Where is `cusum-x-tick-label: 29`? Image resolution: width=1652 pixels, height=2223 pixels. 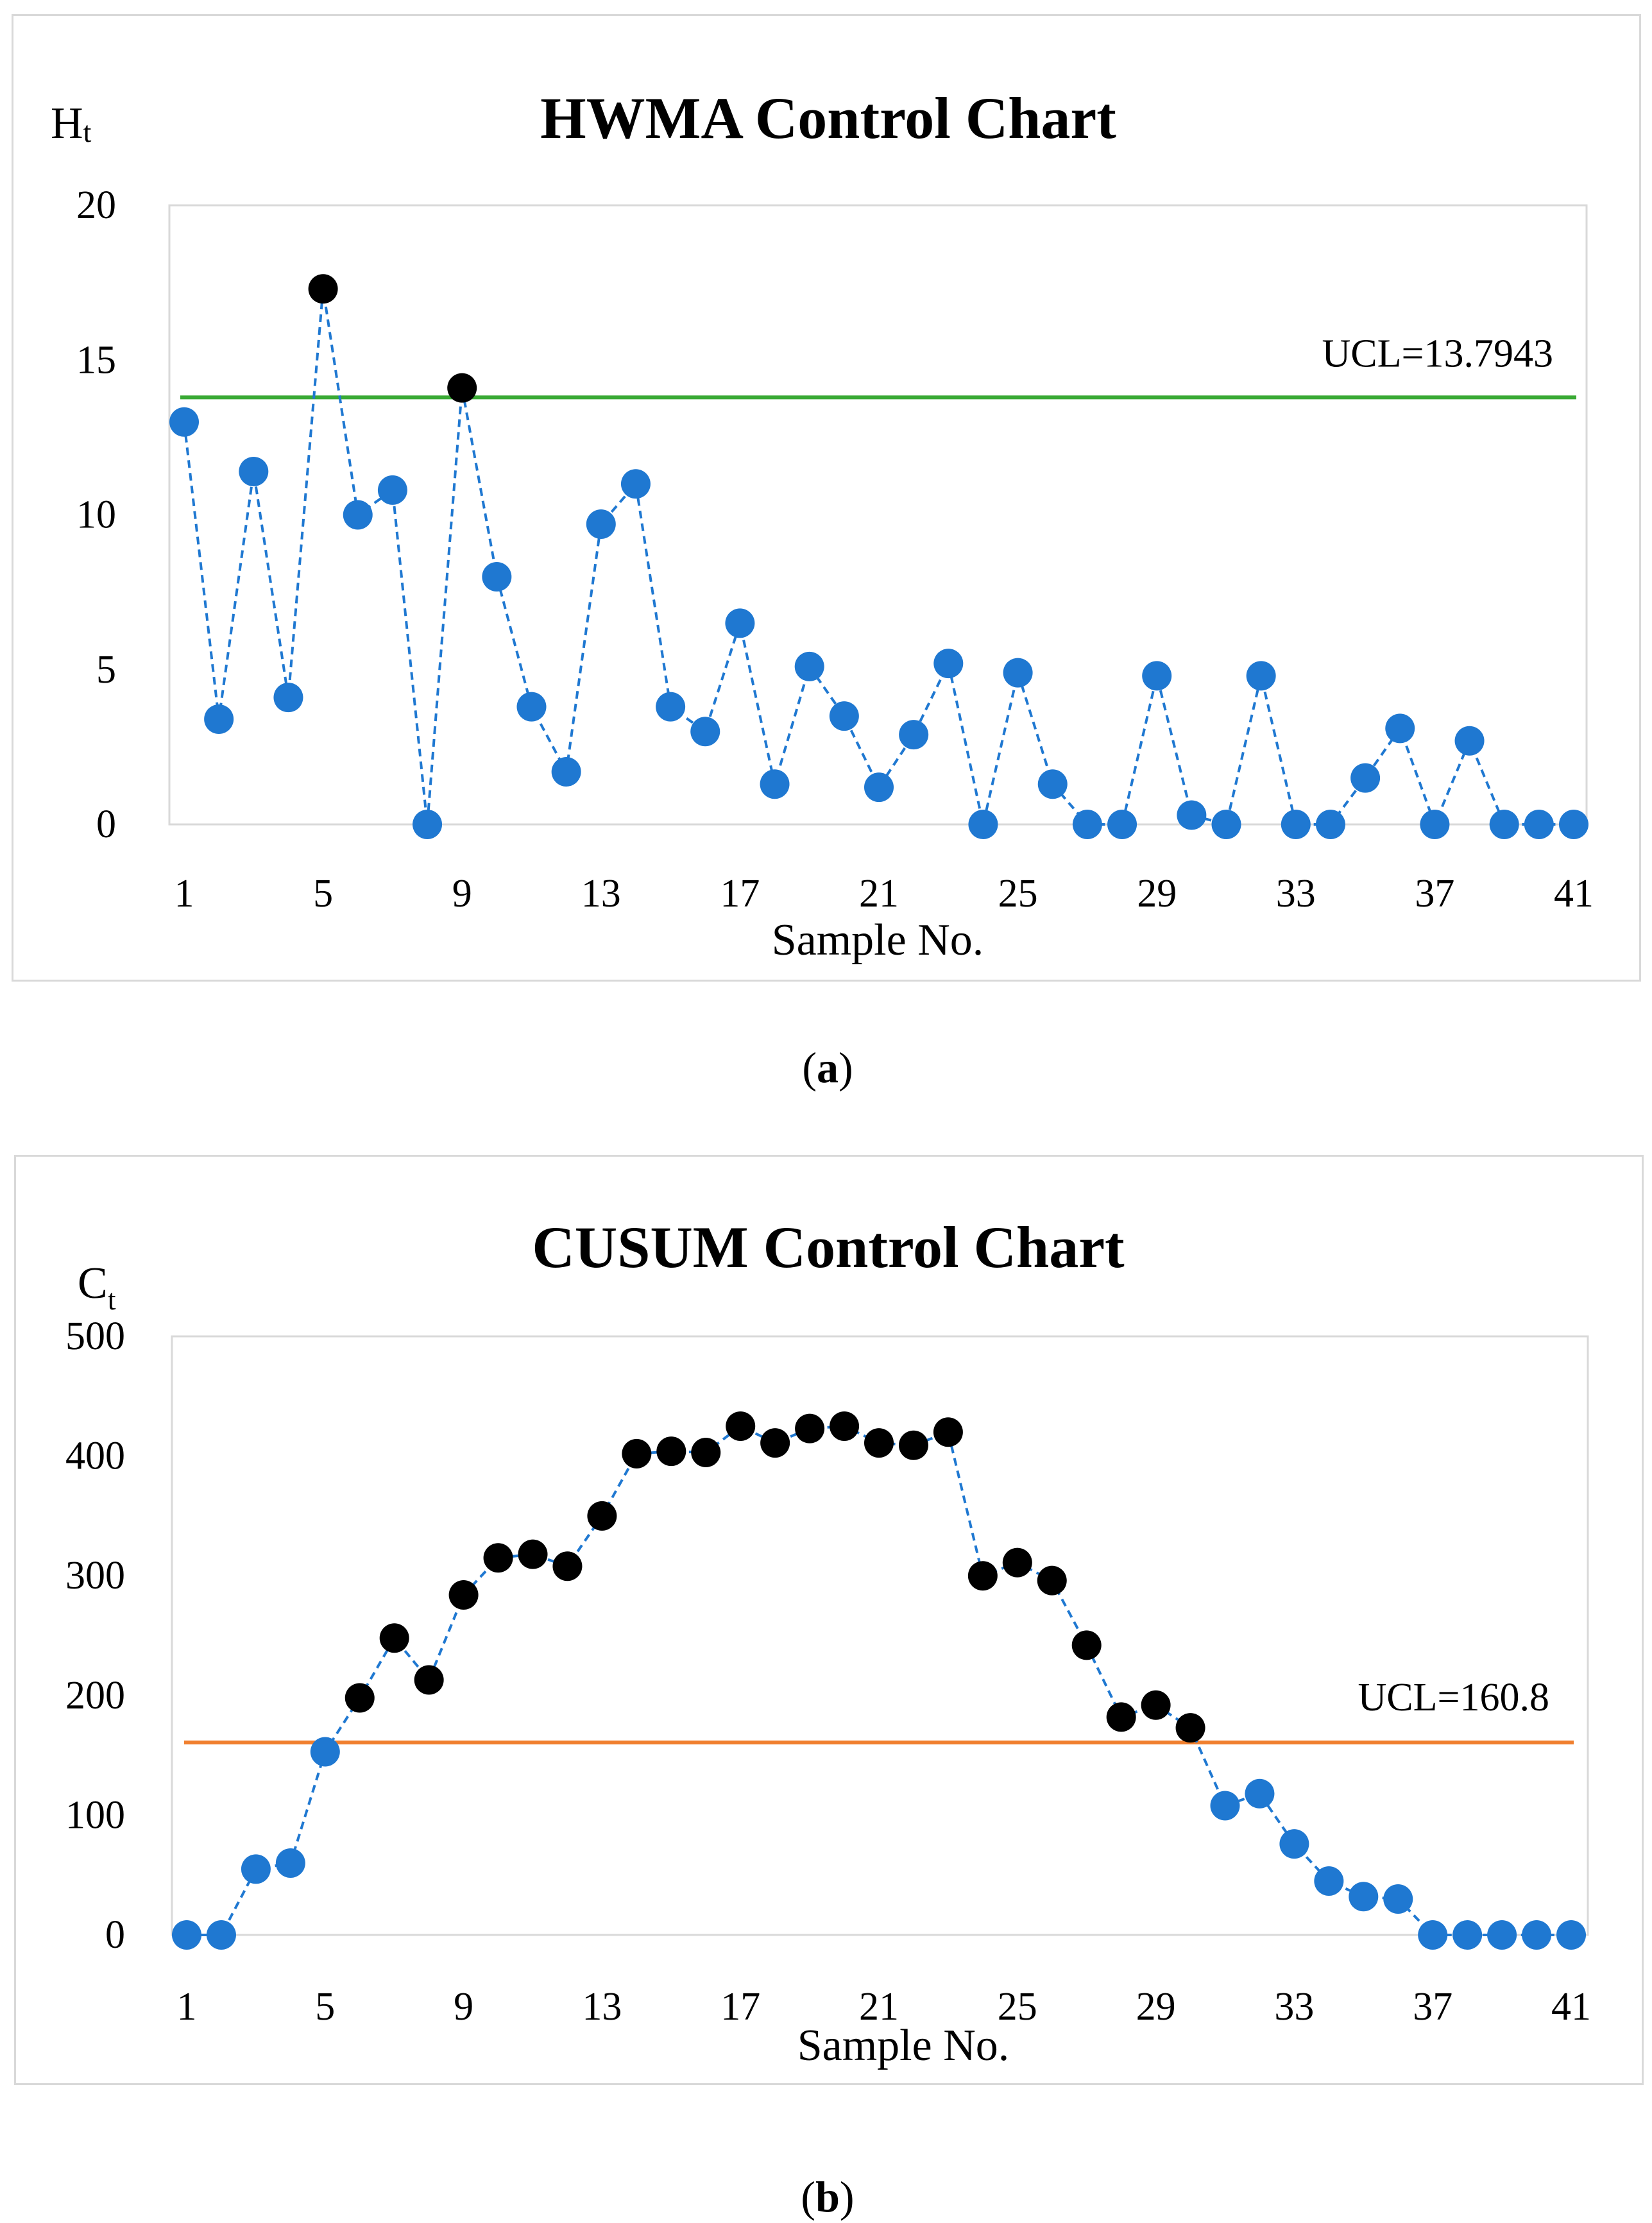
cusum-x-tick-label: 29 is located at coordinates (1156, 2007).